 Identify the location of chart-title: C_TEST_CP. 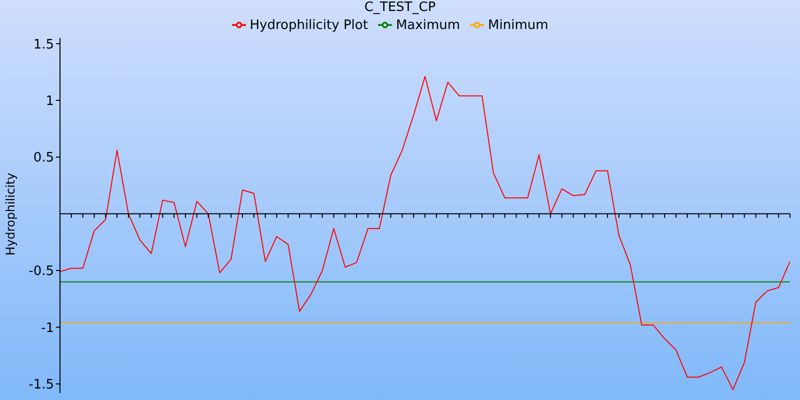
(400, 8).